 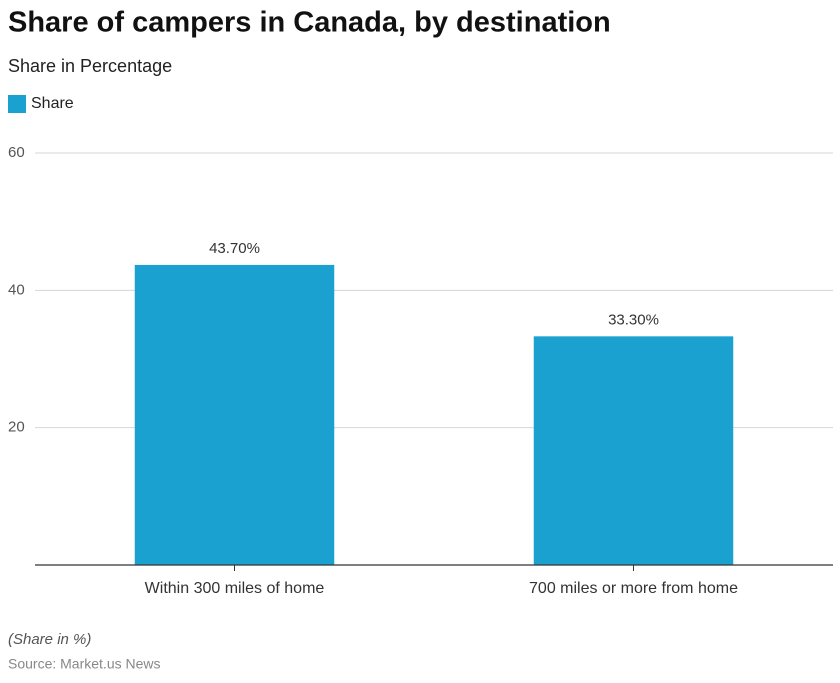 What do you see at coordinates (49, 639) in the screenshot?
I see `footnote: (Share in %)` at bounding box center [49, 639].